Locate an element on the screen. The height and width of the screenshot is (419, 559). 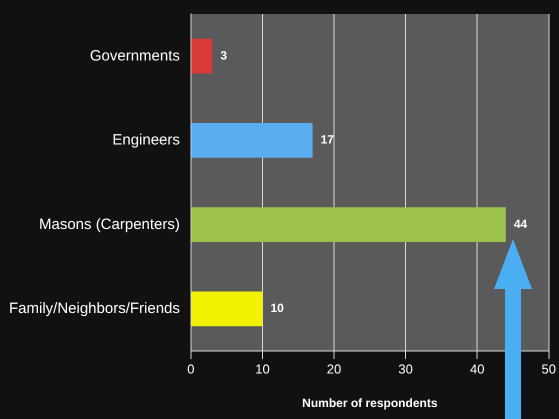
data-label: 10 is located at coordinates (277, 308).